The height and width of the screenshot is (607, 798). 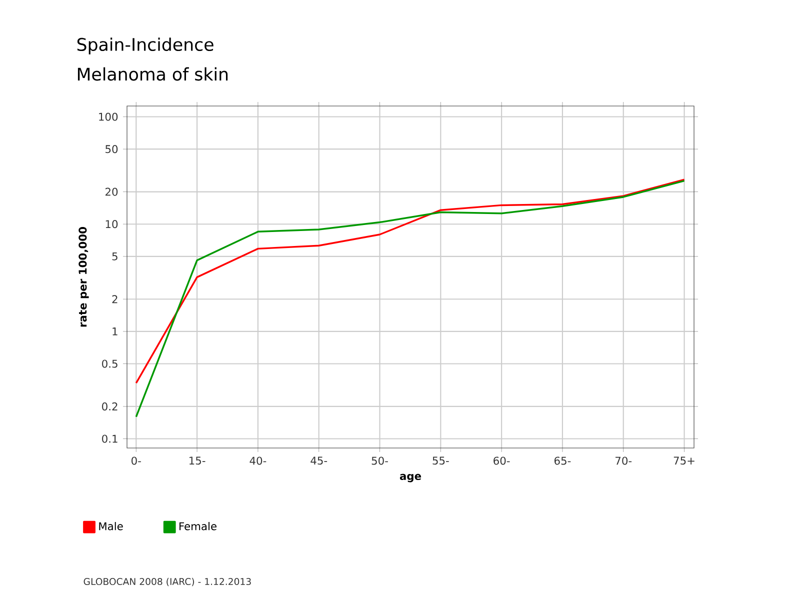 I want to click on x-tick-label: 65-, so click(x=562, y=460).